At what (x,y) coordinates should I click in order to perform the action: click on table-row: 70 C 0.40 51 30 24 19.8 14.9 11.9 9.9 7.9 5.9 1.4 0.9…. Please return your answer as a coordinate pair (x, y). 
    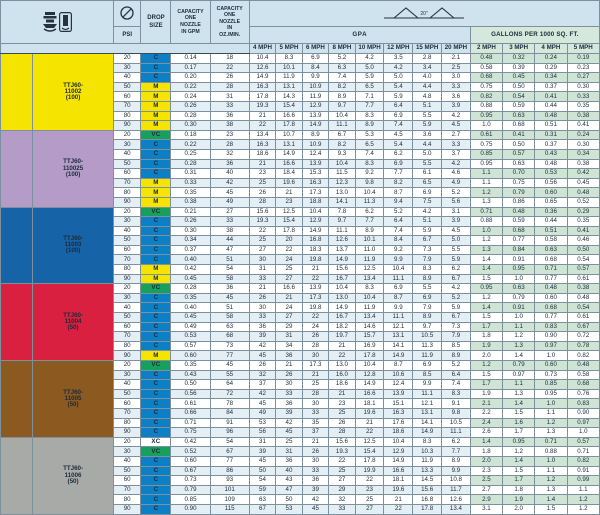
    Looking at the image, I should click on (300, 260).